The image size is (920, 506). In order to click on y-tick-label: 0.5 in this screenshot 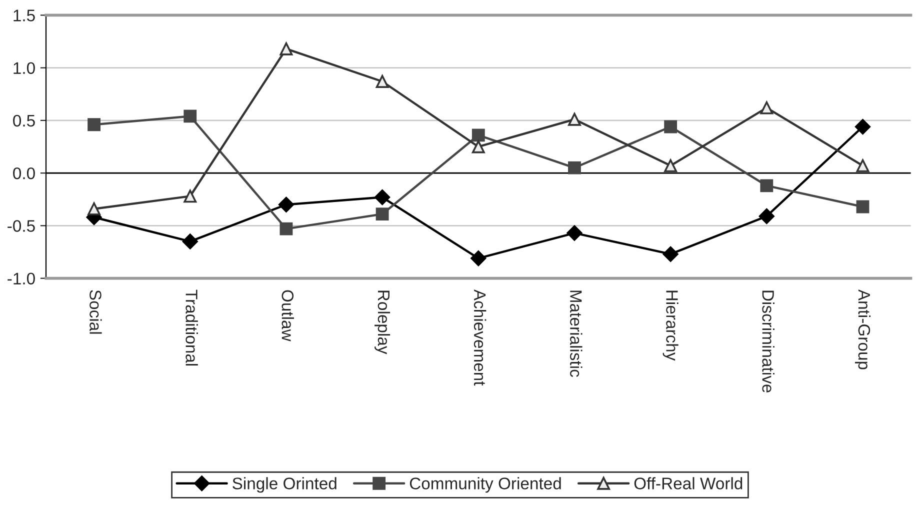, I will do `click(24, 120)`.